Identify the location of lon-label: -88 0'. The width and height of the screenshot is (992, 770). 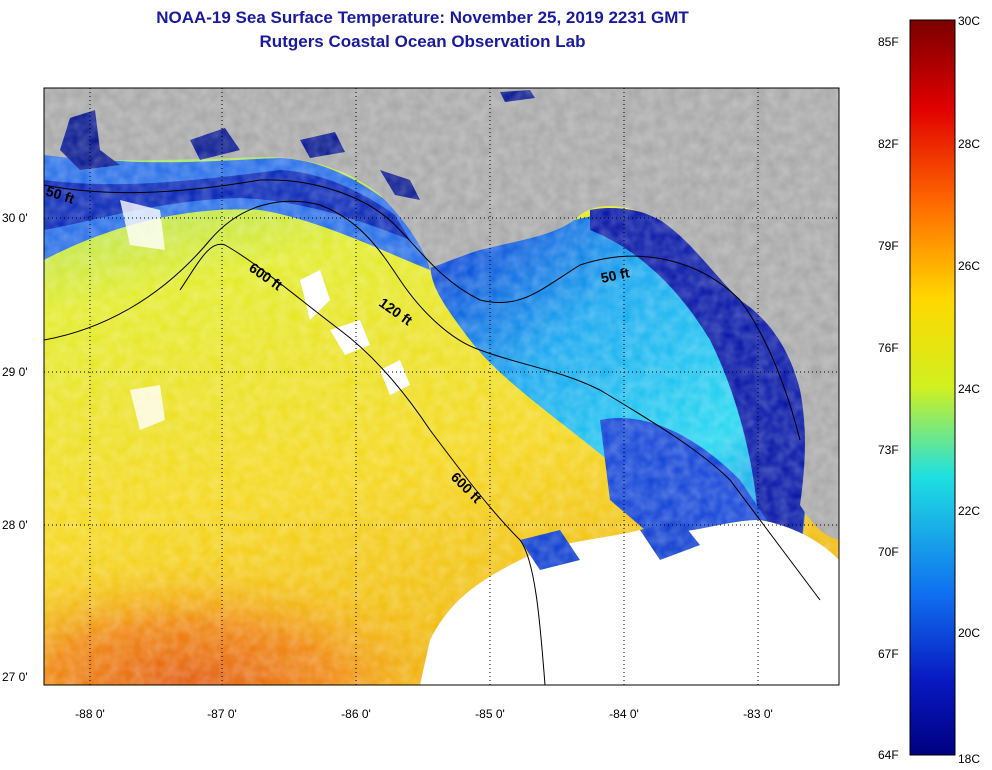
(90, 714).